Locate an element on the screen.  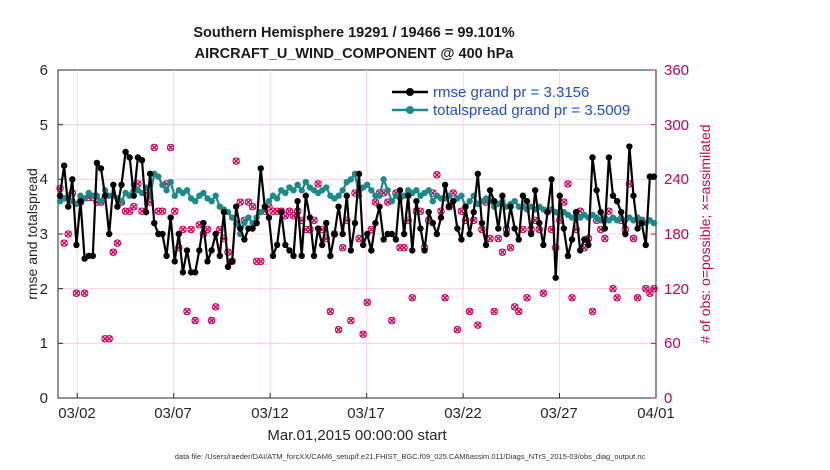
left-y-axis-label: rmse and totalspread is located at coordinates (32, 234).